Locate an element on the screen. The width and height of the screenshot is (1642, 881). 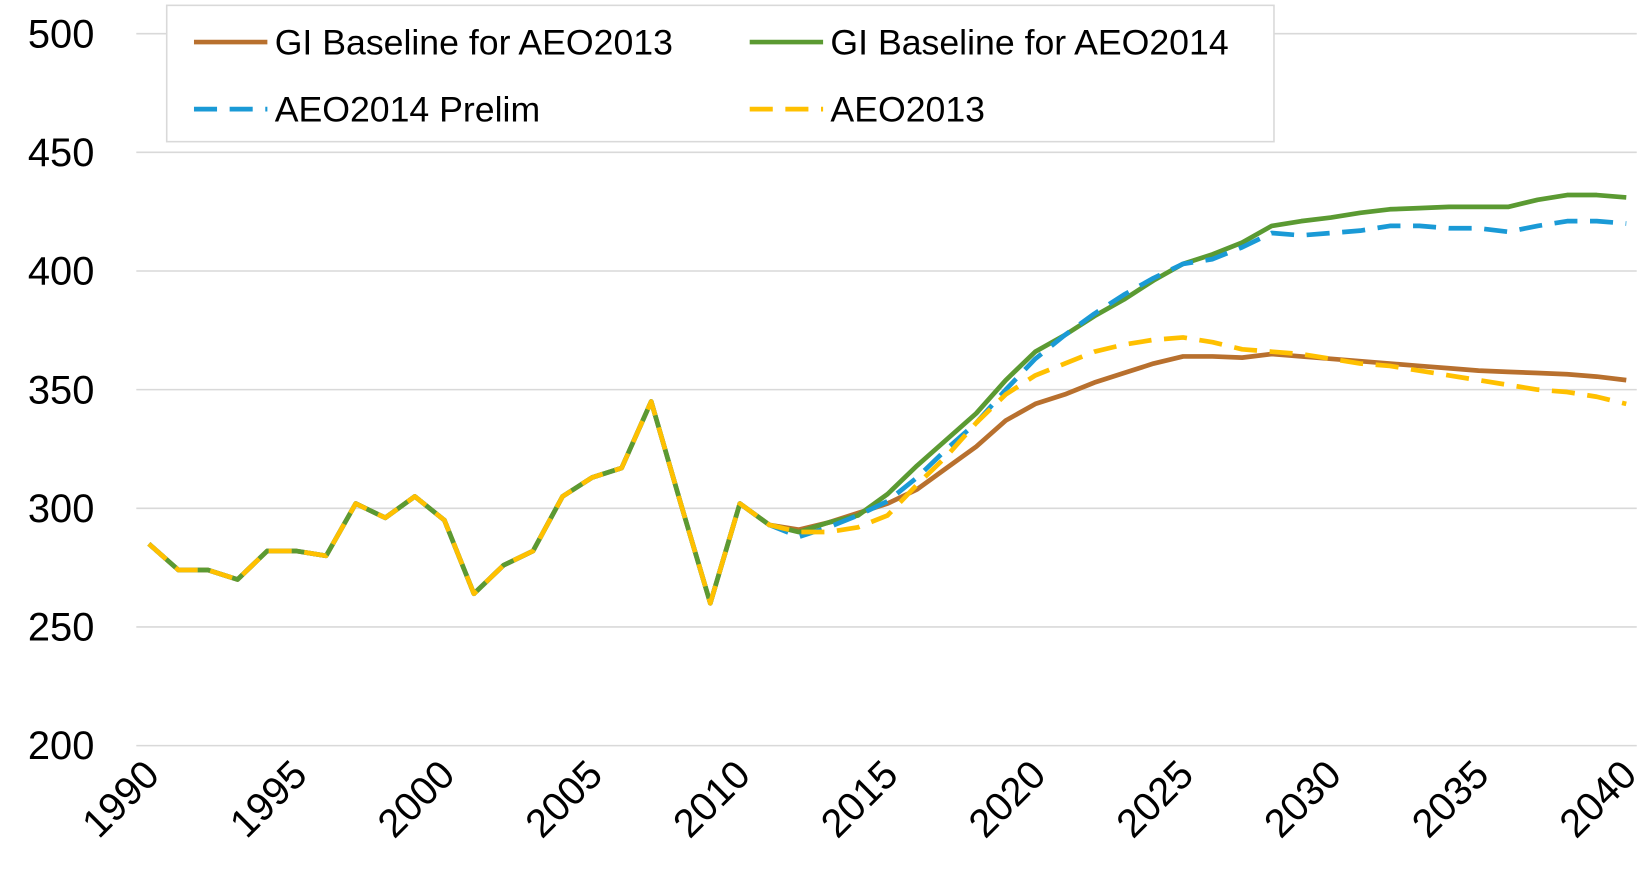
y-tick-label: 400 is located at coordinates (61, 272).